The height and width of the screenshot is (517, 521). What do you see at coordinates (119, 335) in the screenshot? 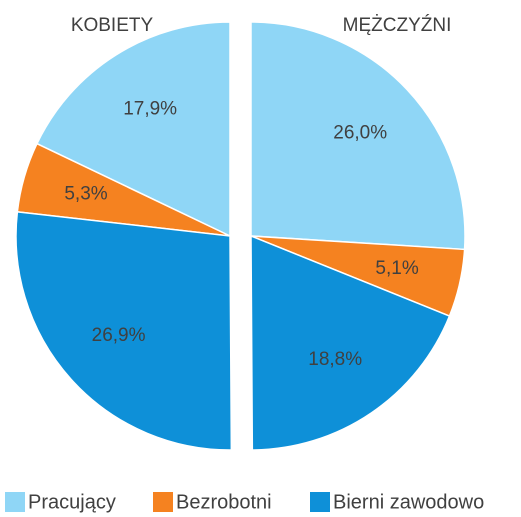
I see `data-label: 26,9%` at bounding box center [119, 335].